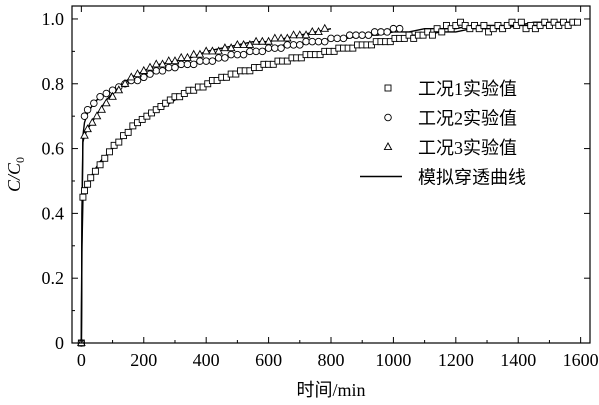 This screenshot has height=405, width=599. Describe the element at coordinates (518, 360) in the screenshot. I see `x-tick-label: 1400` at that location.